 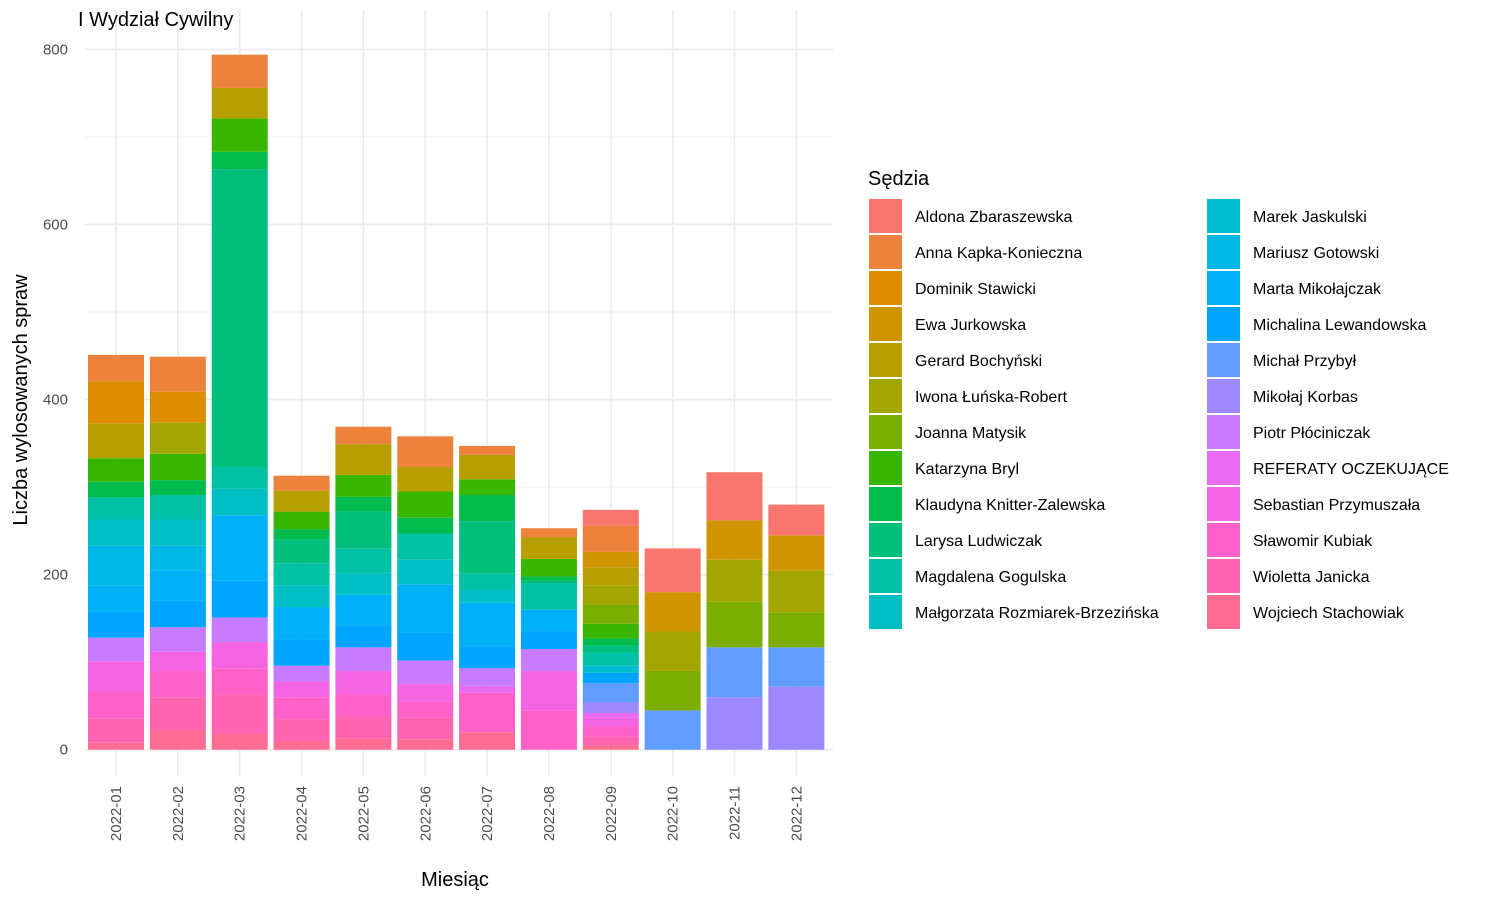 What do you see at coordinates (1010, 505) in the screenshot?
I see `legend-label: Klaudyna Knitter-Zalewska` at bounding box center [1010, 505].